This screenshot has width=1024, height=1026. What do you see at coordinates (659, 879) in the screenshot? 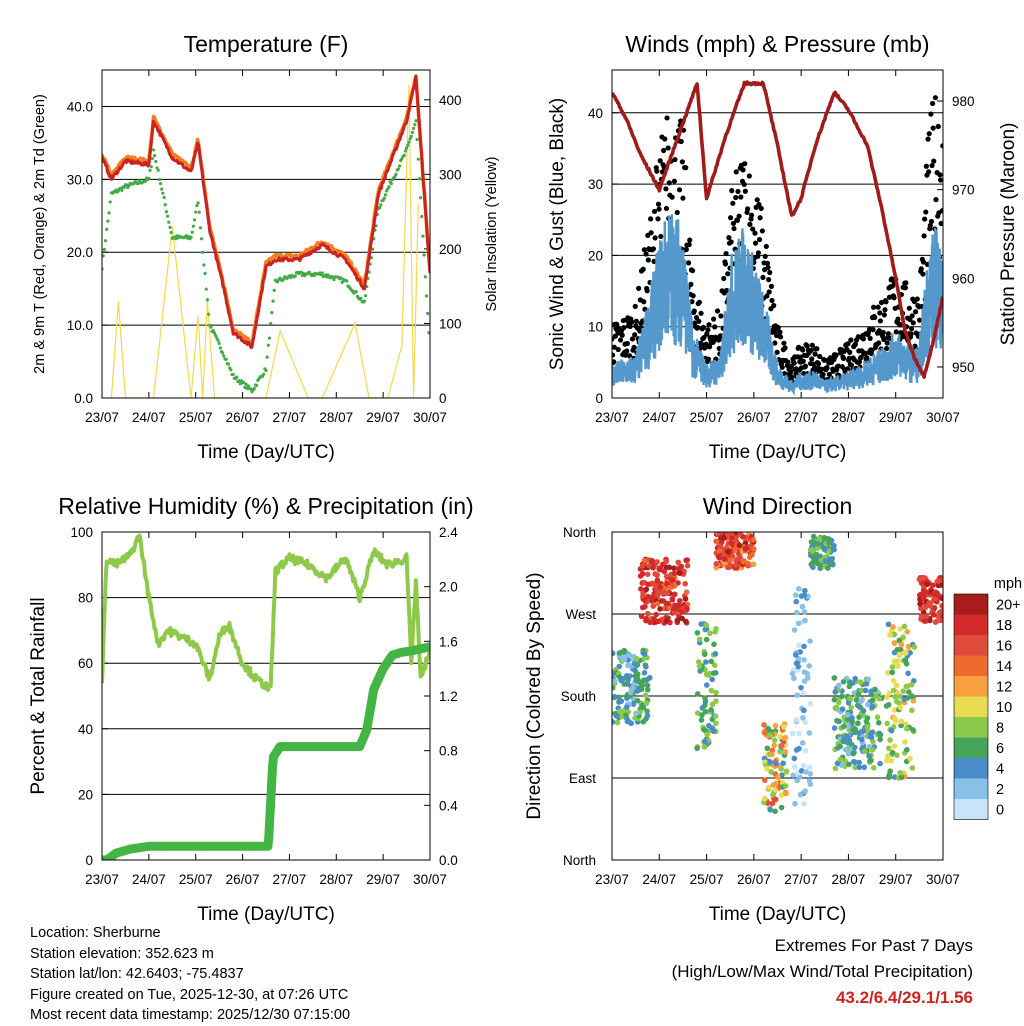
I see `x-tick-label: 24/07` at bounding box center [659, 879].